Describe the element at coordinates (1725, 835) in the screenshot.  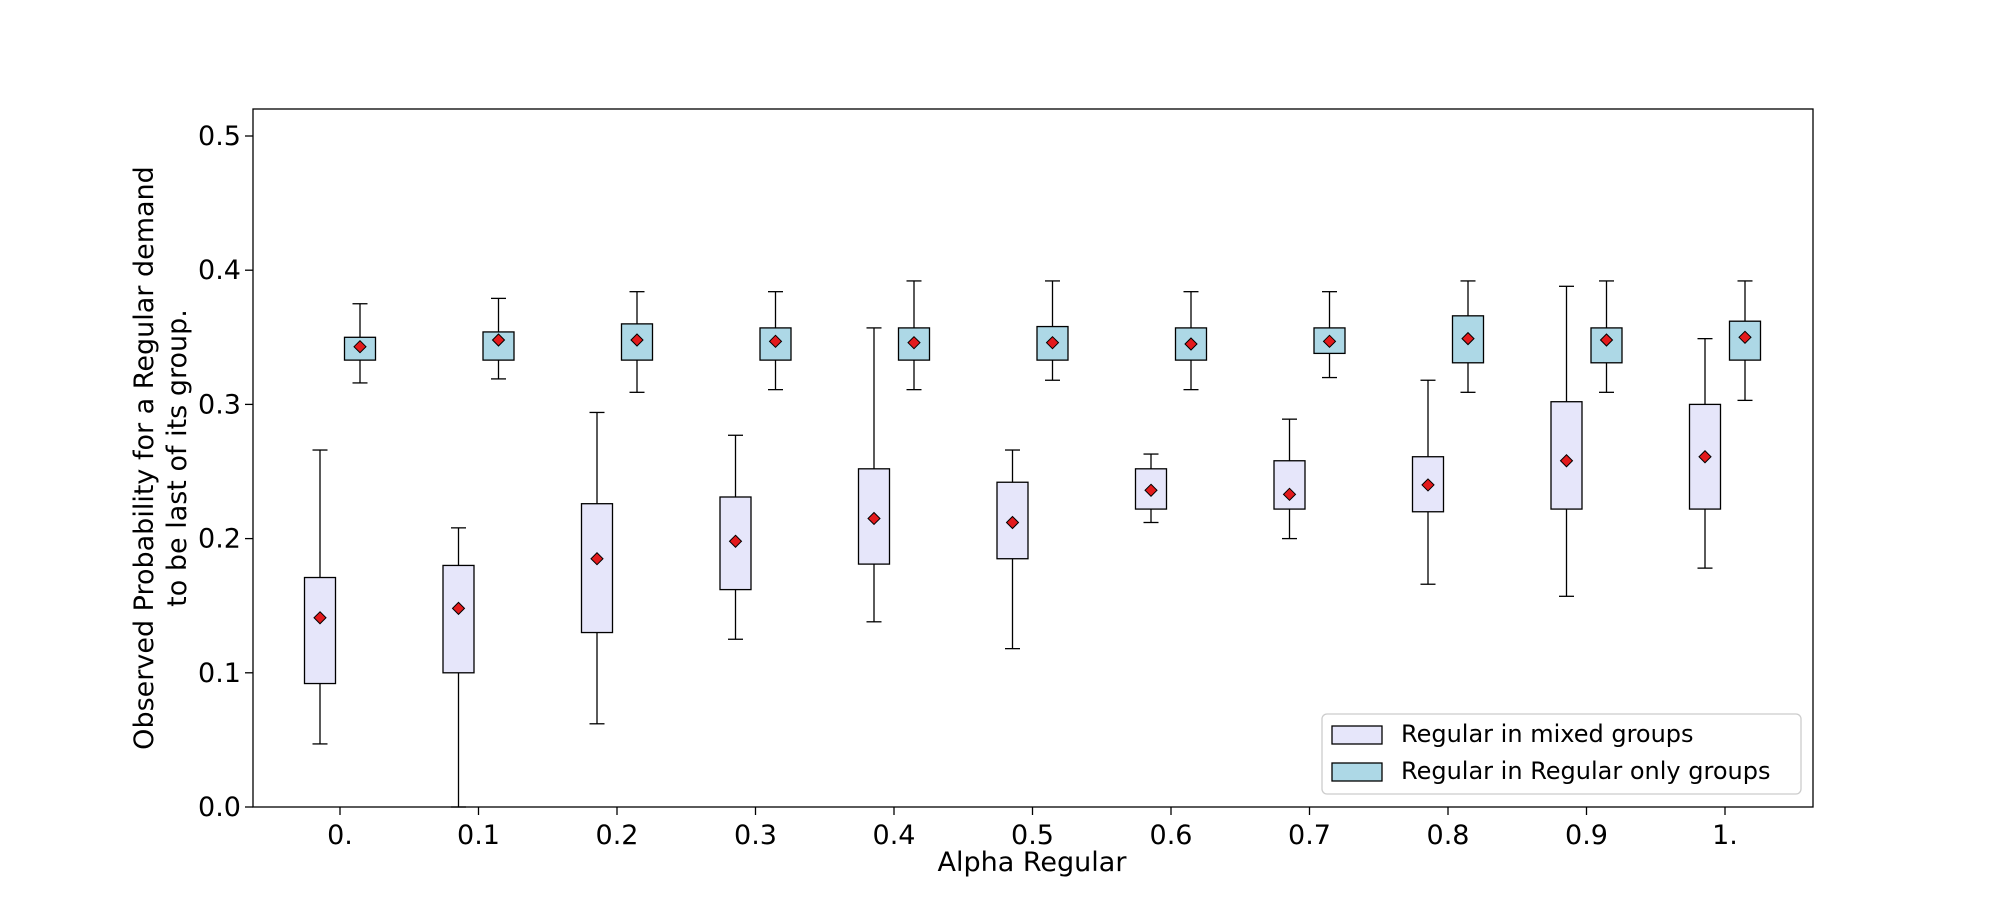
I see `x-tick-label: 1.` at that location.